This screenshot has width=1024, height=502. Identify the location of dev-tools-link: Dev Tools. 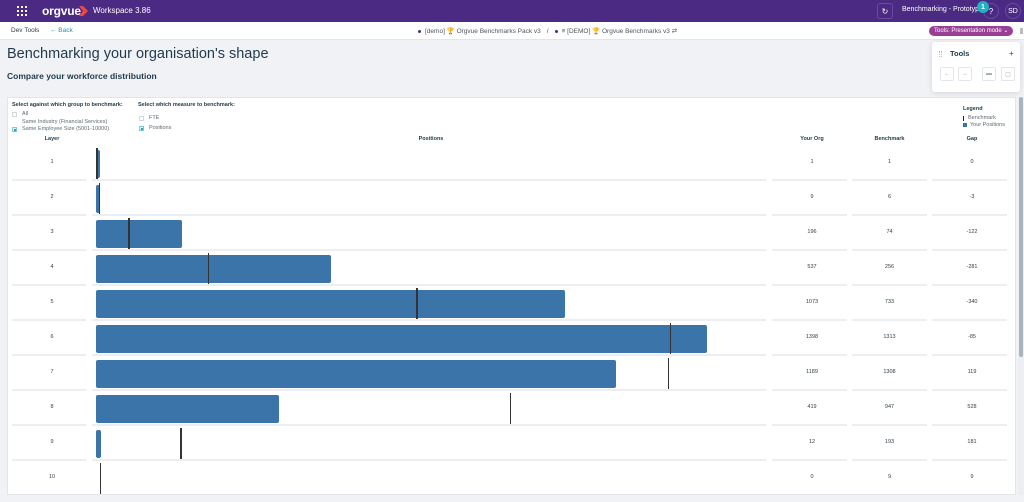
(25, 30).